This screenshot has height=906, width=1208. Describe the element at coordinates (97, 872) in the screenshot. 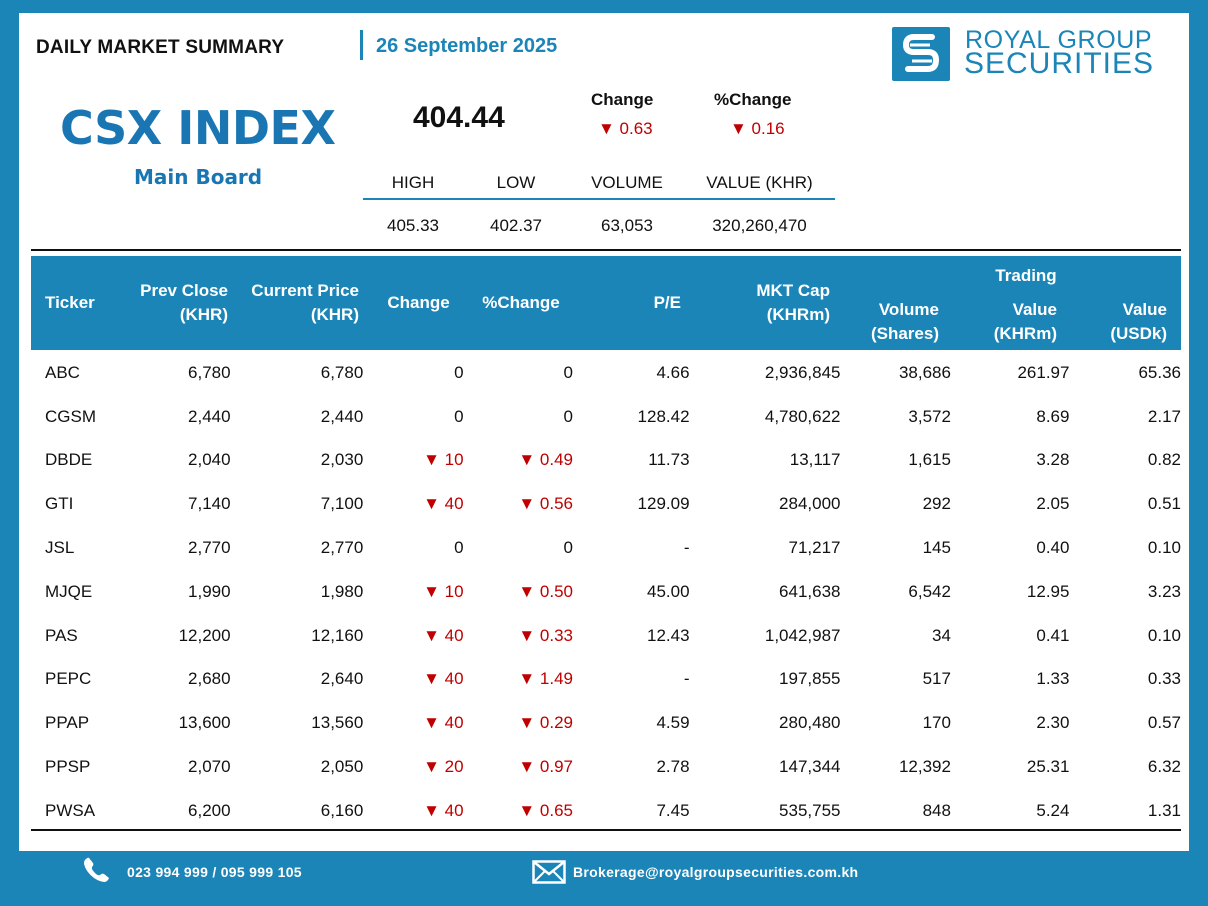

I see `phone-icon` at that location.